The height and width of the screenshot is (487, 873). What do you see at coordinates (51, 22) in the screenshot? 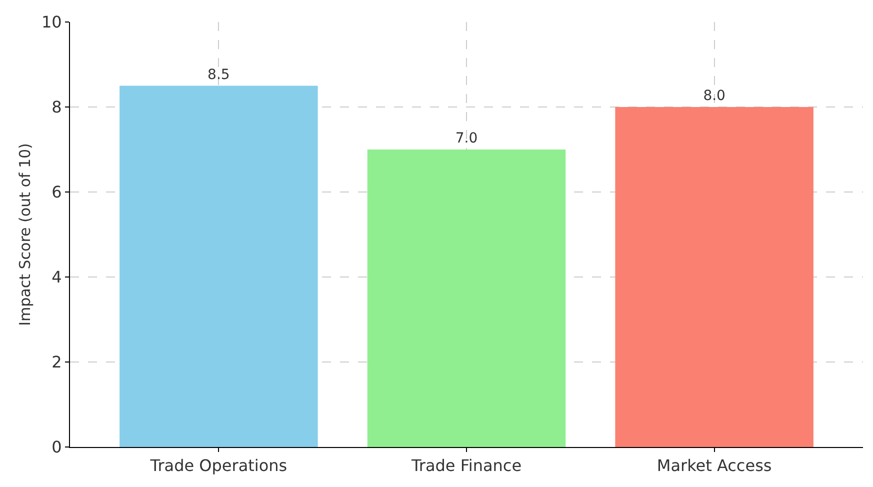
I see `y-tick-label: 10` at bounding box center [51, 22].